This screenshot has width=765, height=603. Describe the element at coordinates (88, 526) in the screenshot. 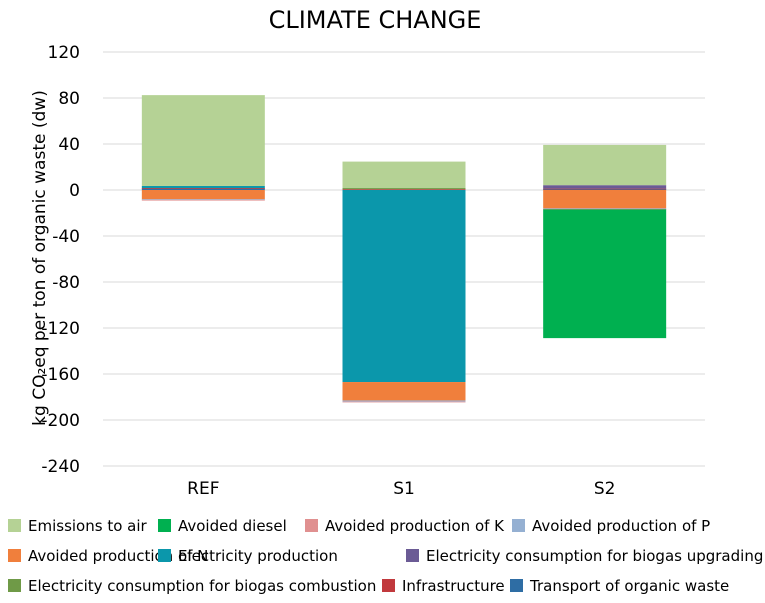

I see `legend-label: Emissions to air` at that location.